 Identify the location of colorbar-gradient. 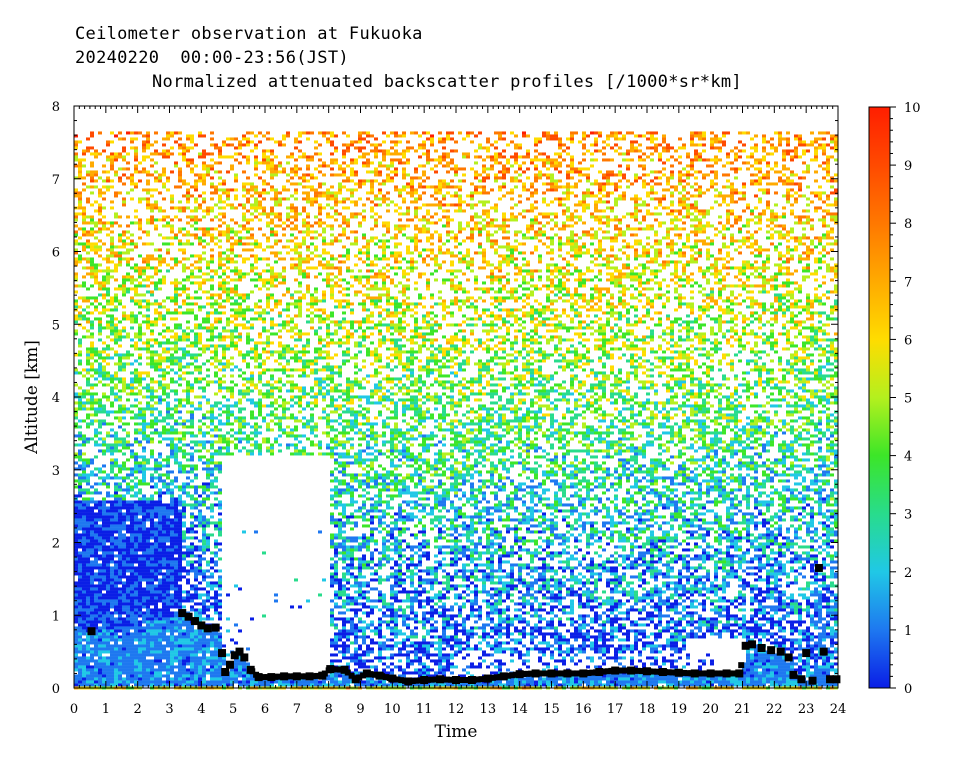
(879, 397).